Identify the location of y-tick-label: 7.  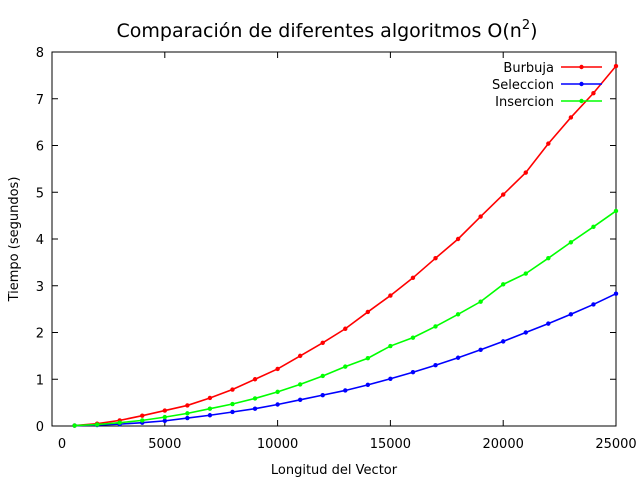
(40, 100).